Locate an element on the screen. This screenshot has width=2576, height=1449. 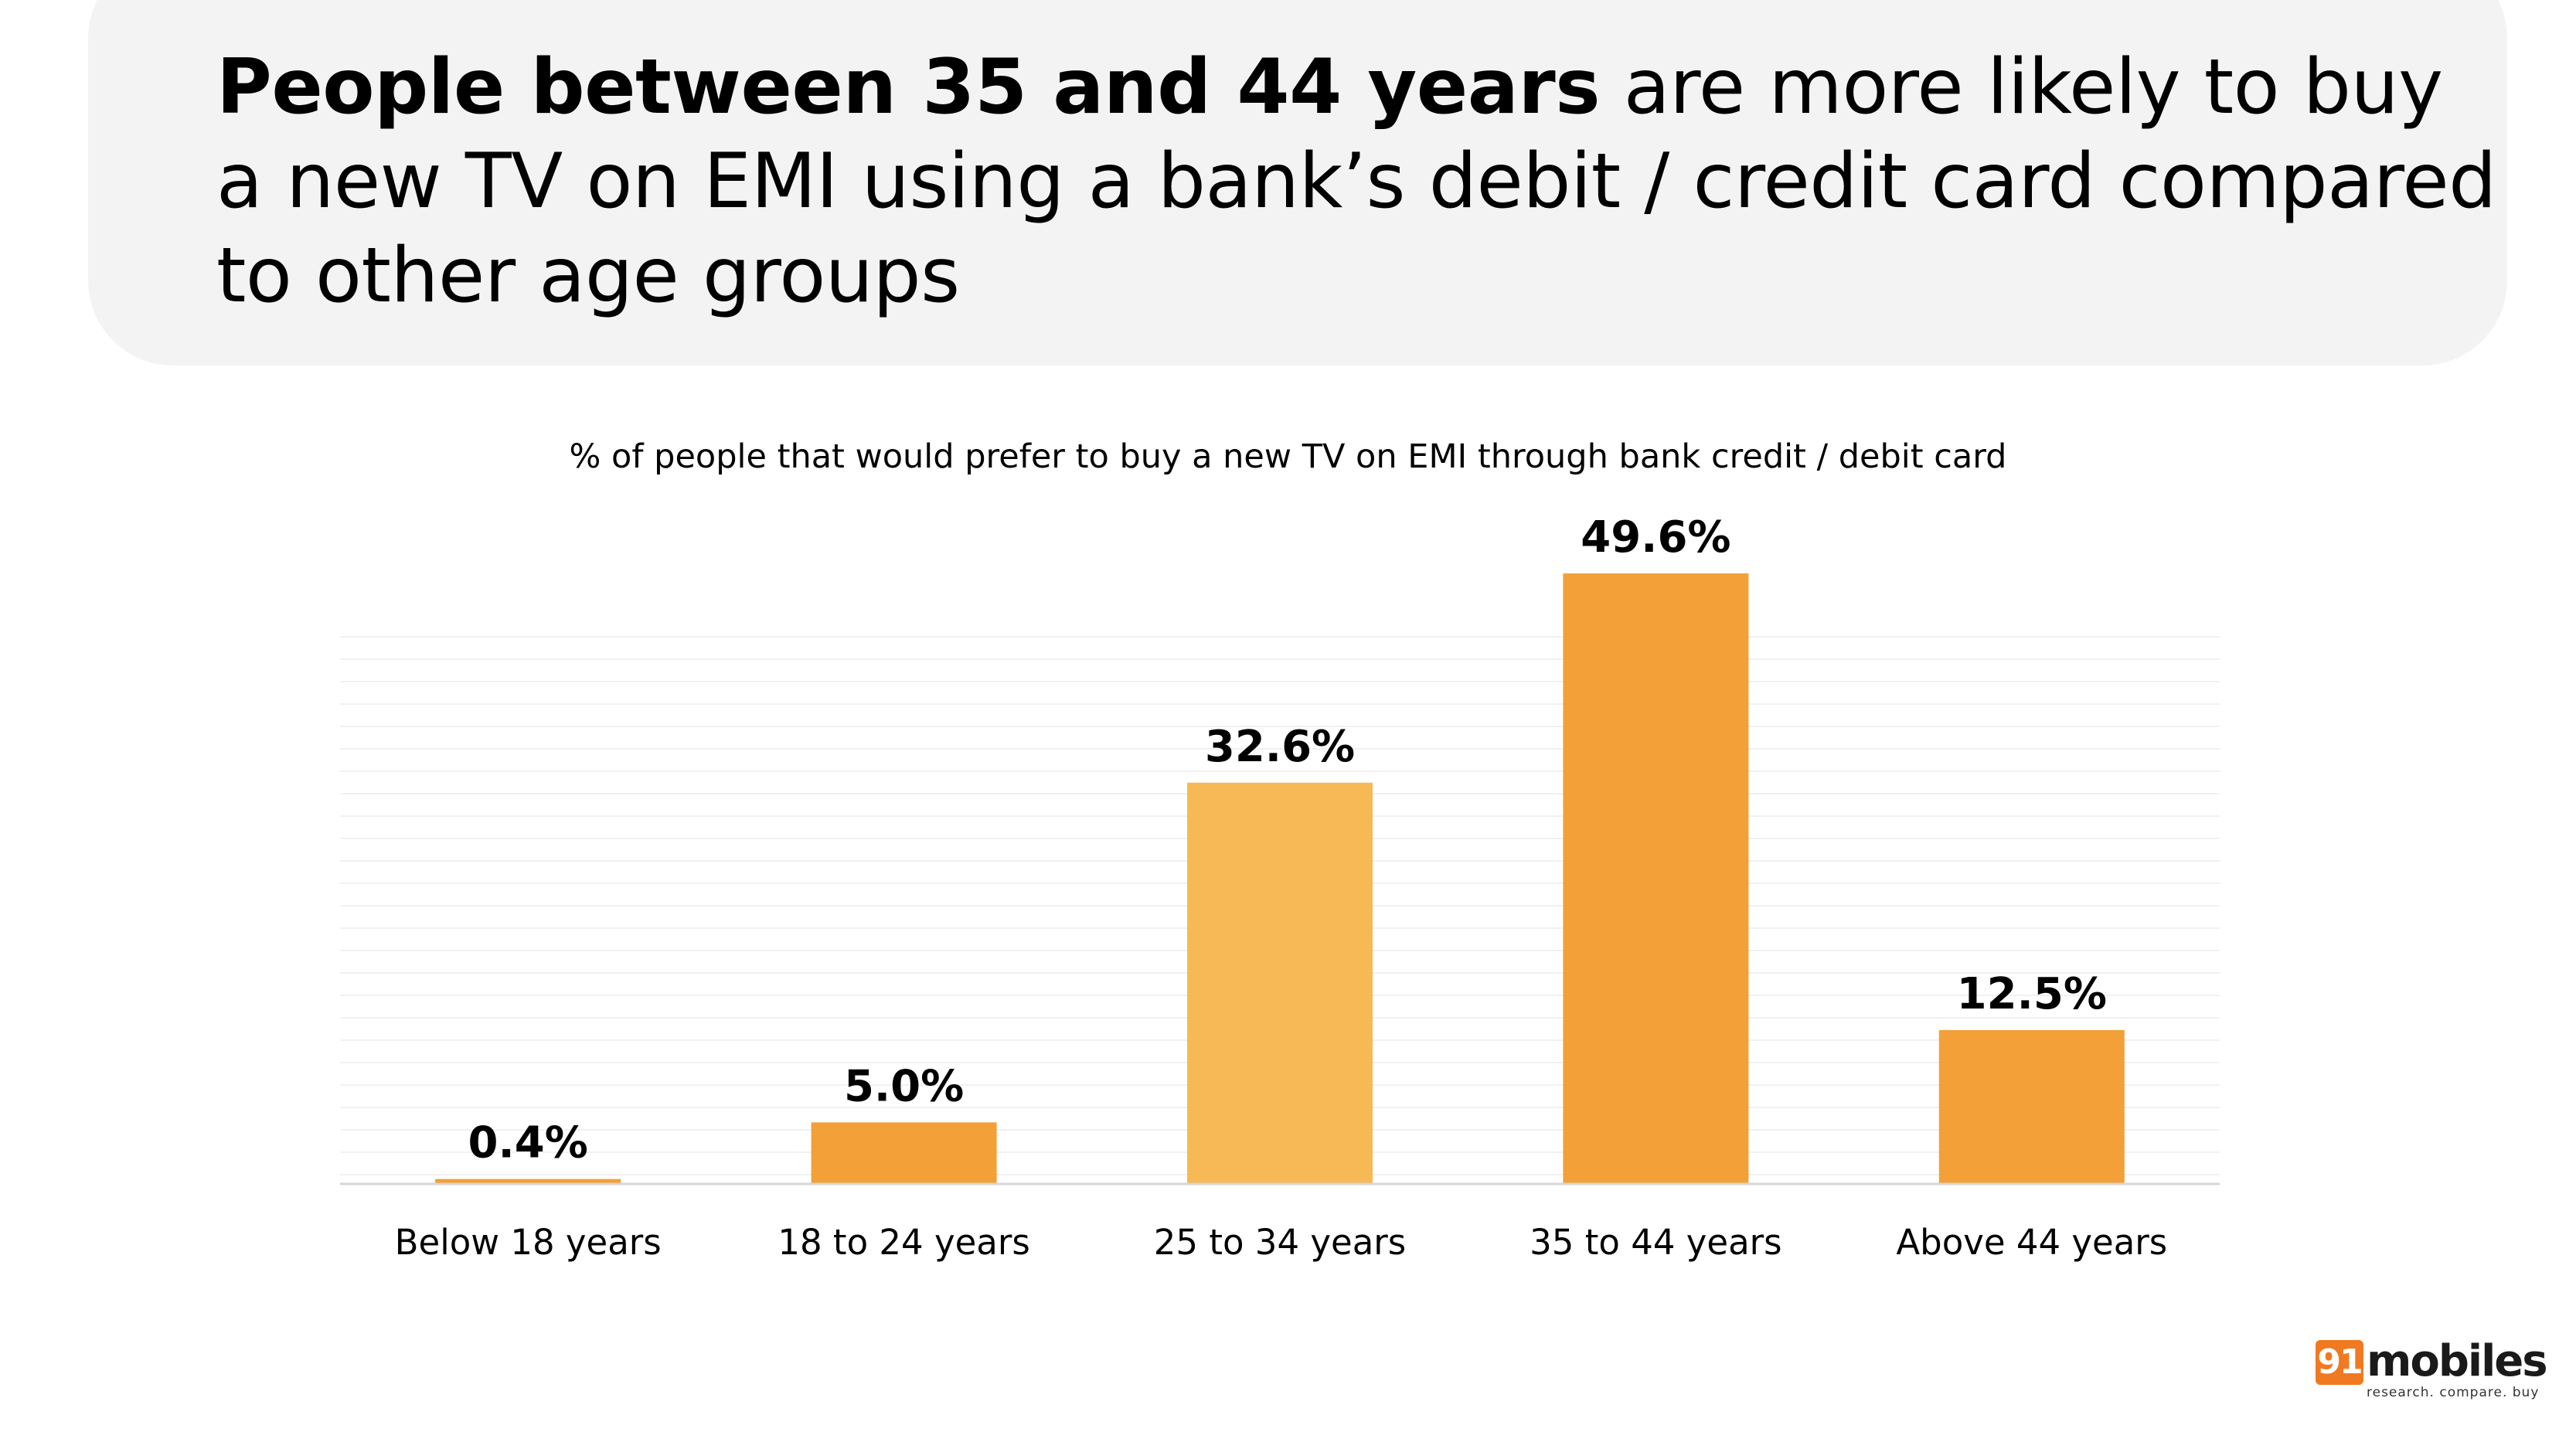
category-label-3: 25 to 34 years is located at coordinates (1280, 1242).